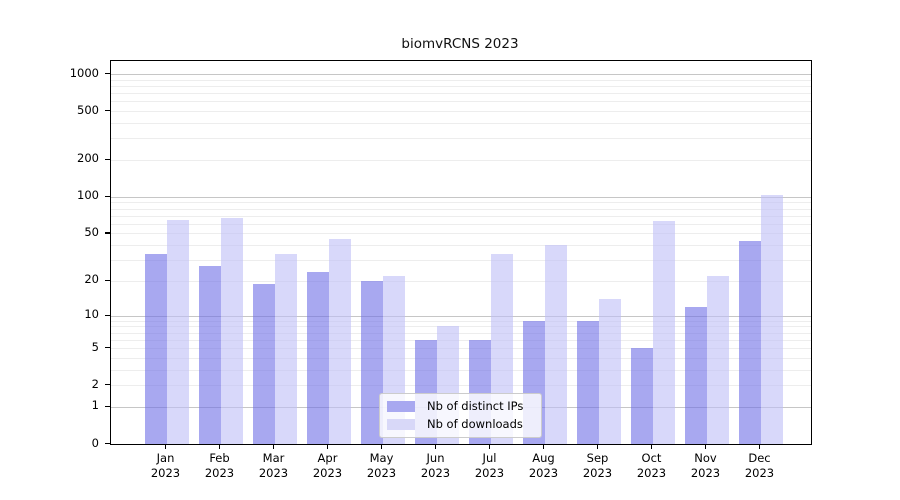  I want to click on y-tick-label: 2, so click(95, 383).